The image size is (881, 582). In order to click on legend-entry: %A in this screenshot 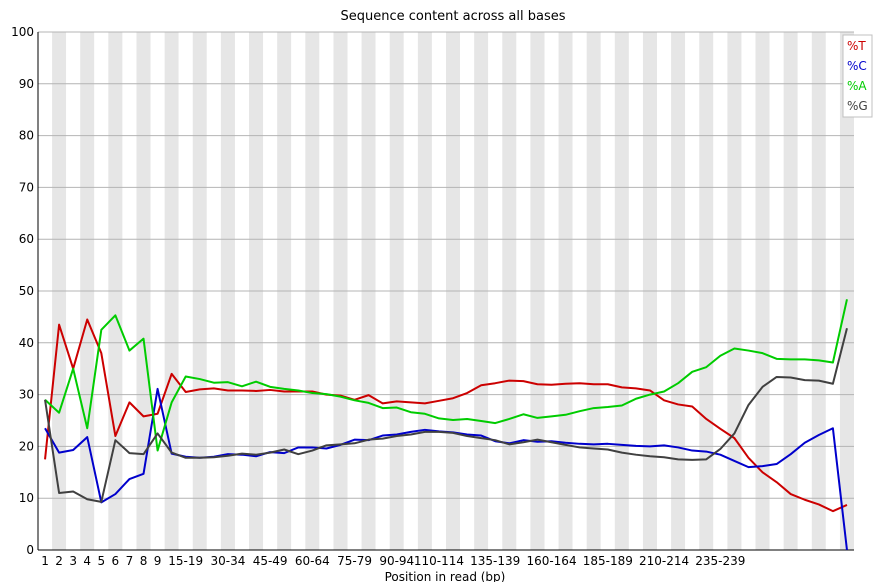, I will do `click(857, 86)`.